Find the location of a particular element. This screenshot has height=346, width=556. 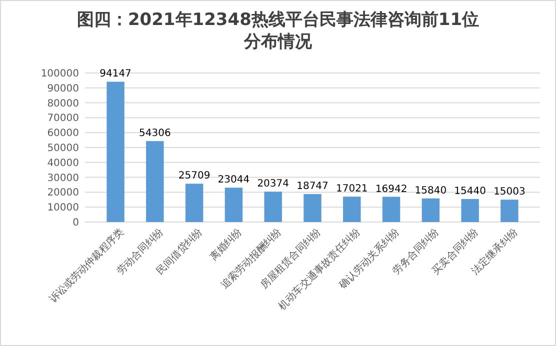

y-tick-label: 90000 is located at coordinates (63, 88).